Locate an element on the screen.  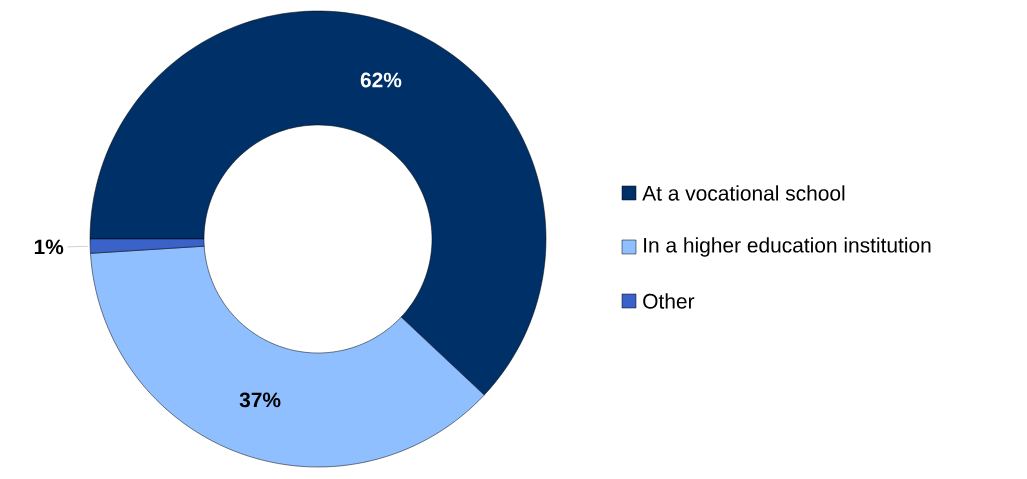
data-label: 62% is located at coordinates (381, 80).